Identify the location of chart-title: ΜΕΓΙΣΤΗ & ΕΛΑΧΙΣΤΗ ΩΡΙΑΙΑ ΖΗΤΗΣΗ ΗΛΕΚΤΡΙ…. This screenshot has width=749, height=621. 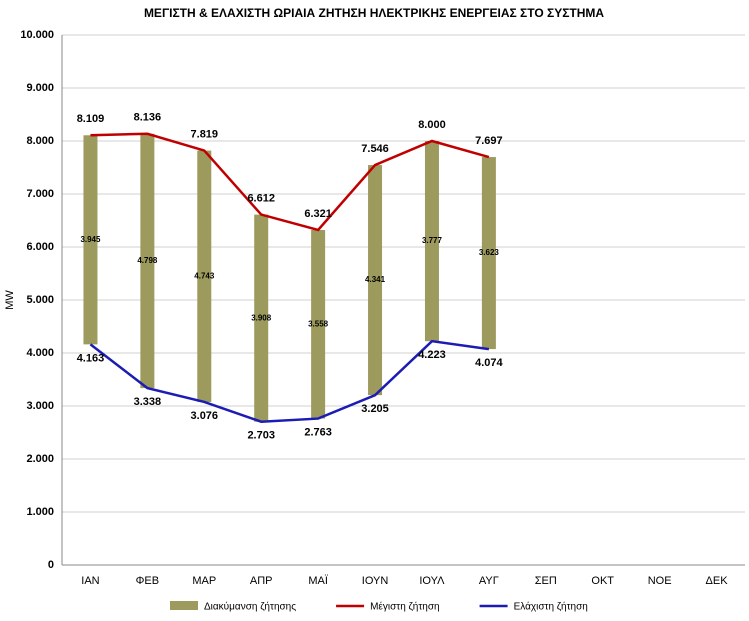
(374, 13).